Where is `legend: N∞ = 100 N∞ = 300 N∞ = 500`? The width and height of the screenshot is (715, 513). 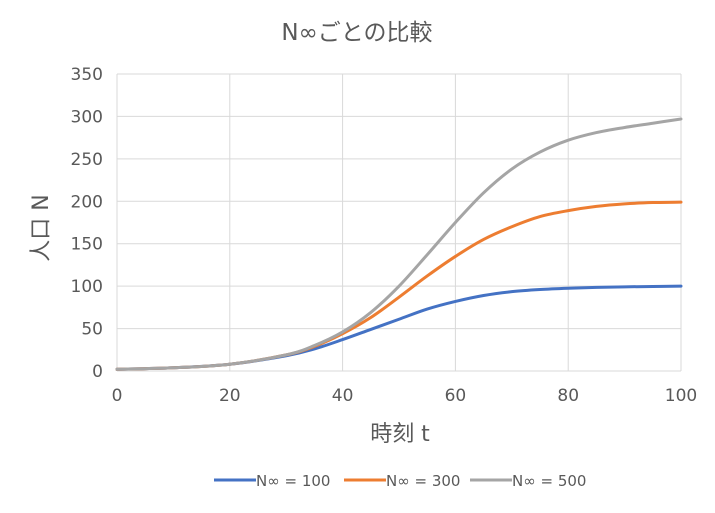 legend: N∞ = 100 N∞ = 300 N∞ = 500 is located at coordinates (400, 481).